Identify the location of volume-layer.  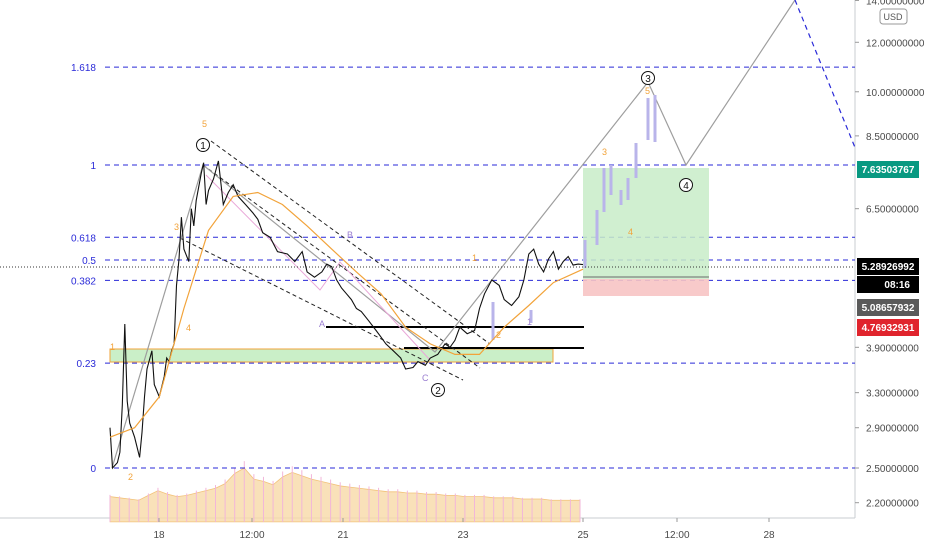
(345, 492).